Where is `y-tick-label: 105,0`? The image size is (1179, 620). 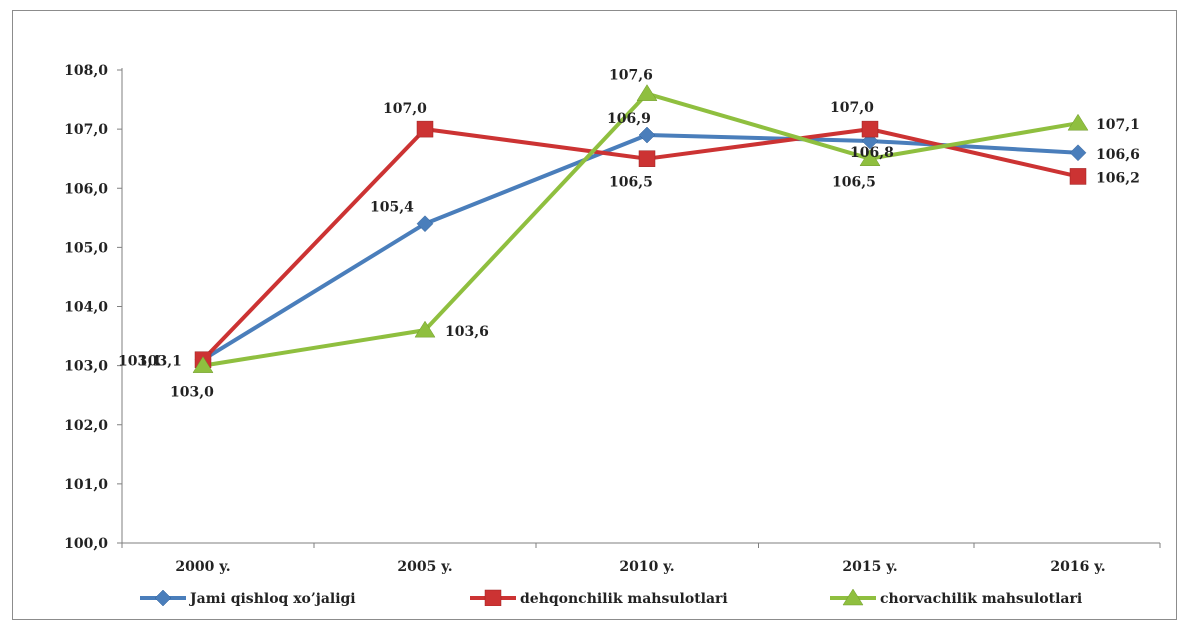 y-tick-label: 105,0 is located at coordinates (86, 248).